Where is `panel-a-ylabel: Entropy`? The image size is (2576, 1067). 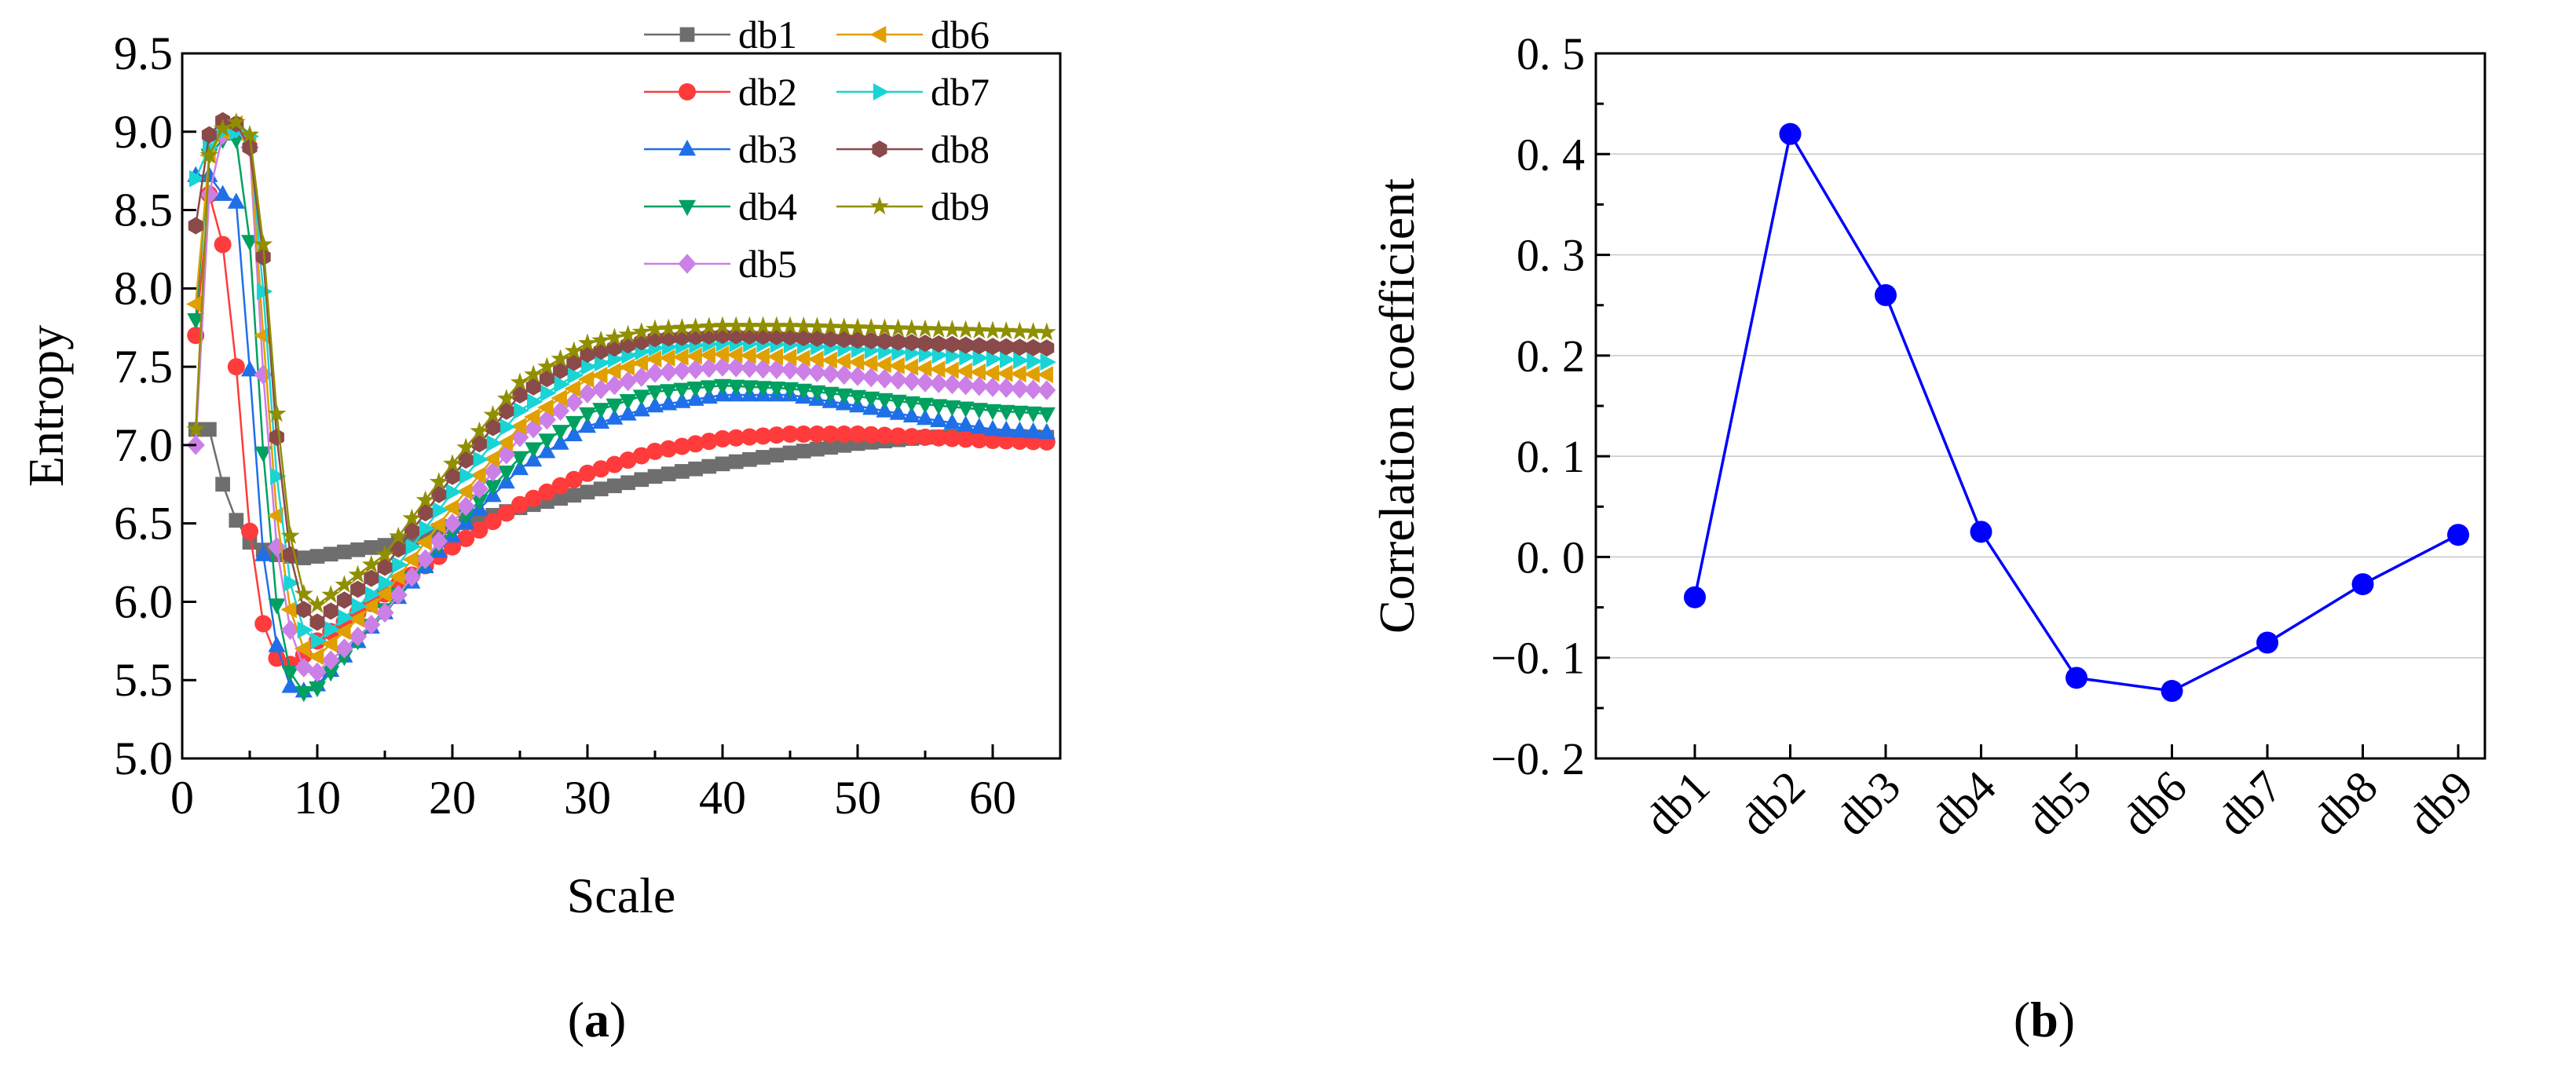
panel-a-ylabel: Entropy is located at coordinates (46, 406).